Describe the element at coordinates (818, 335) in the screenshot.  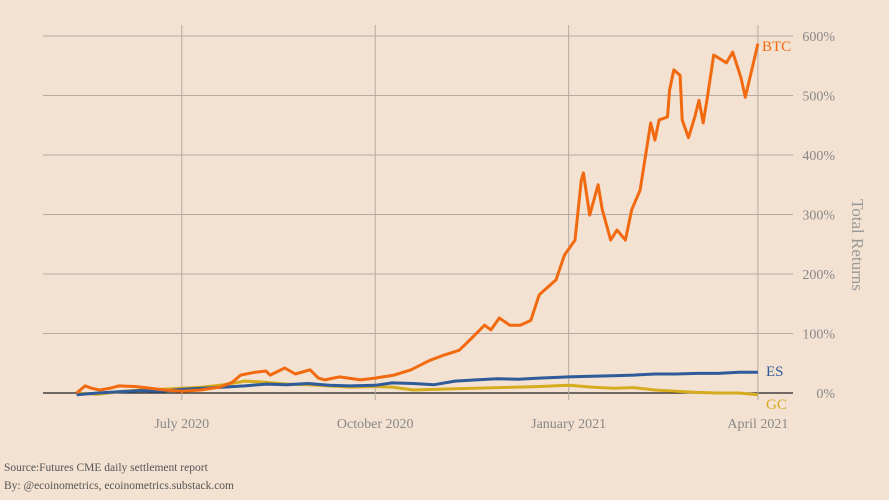
I see `y-tick-label: 100%` at that location.